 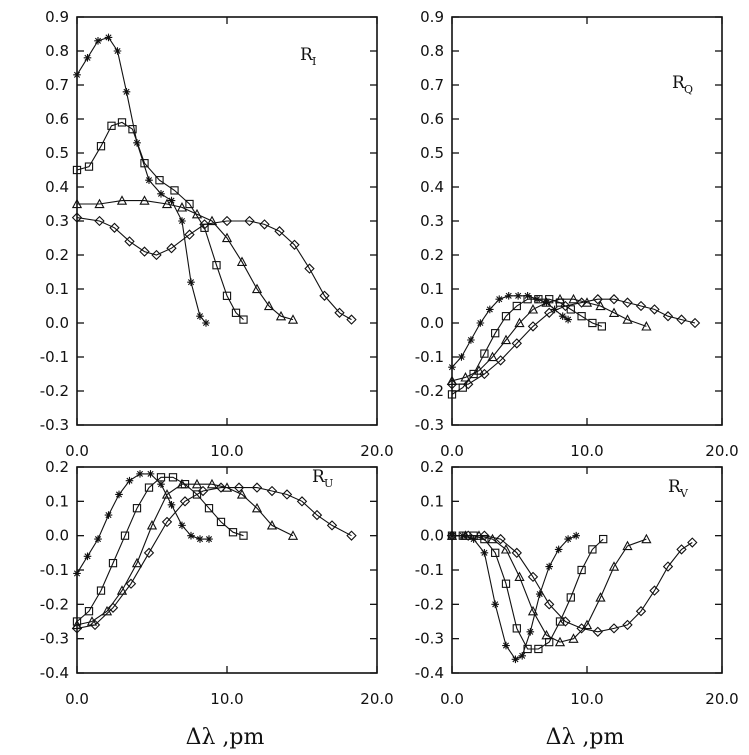 I want to click on y-tick-label-r-q: -0.2, so click(x=429, y=391).